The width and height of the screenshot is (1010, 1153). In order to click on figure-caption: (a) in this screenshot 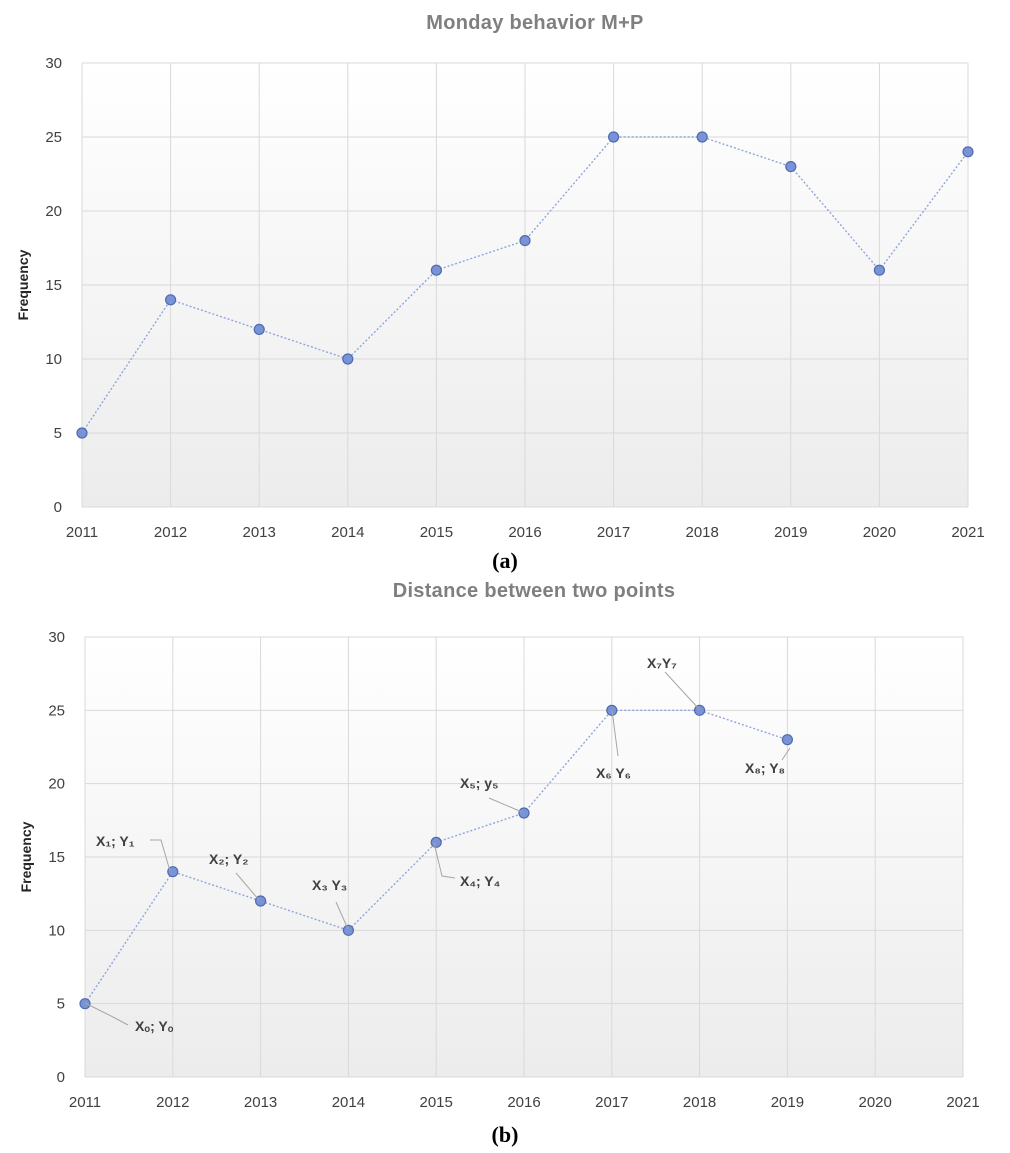, I will do `click(505, 560)`.